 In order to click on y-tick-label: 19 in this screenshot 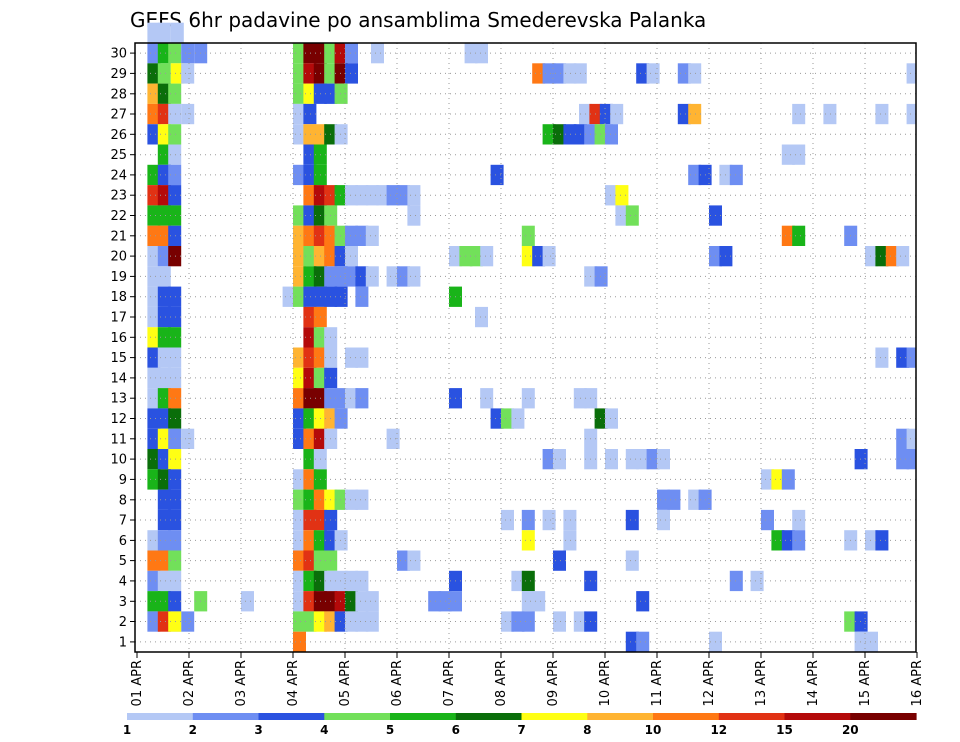, I will do `click(118, 277)`.